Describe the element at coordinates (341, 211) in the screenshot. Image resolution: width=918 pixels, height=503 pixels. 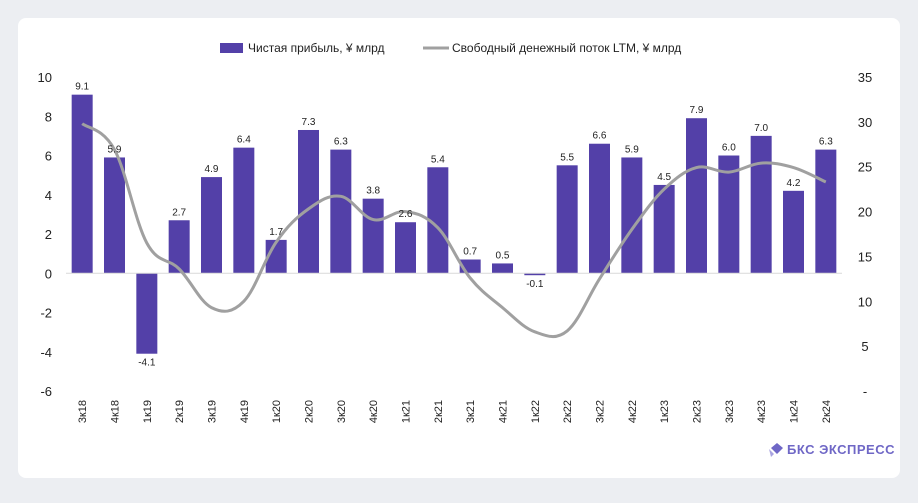
I see `bar-3к20` at that location.